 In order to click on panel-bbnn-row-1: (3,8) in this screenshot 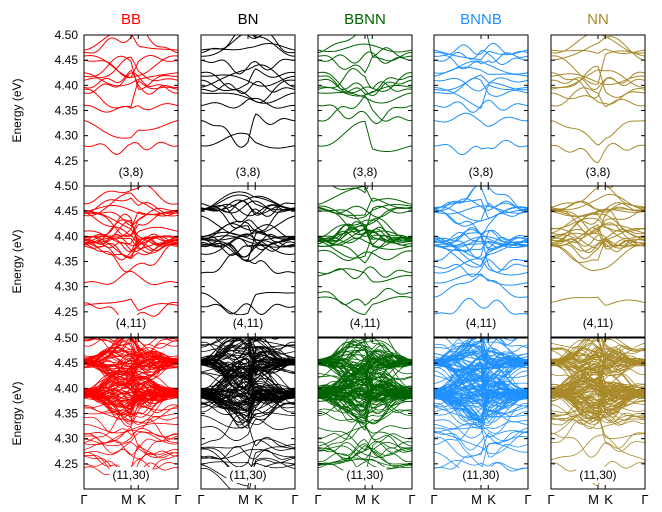, I will do `click(365, 110)`.